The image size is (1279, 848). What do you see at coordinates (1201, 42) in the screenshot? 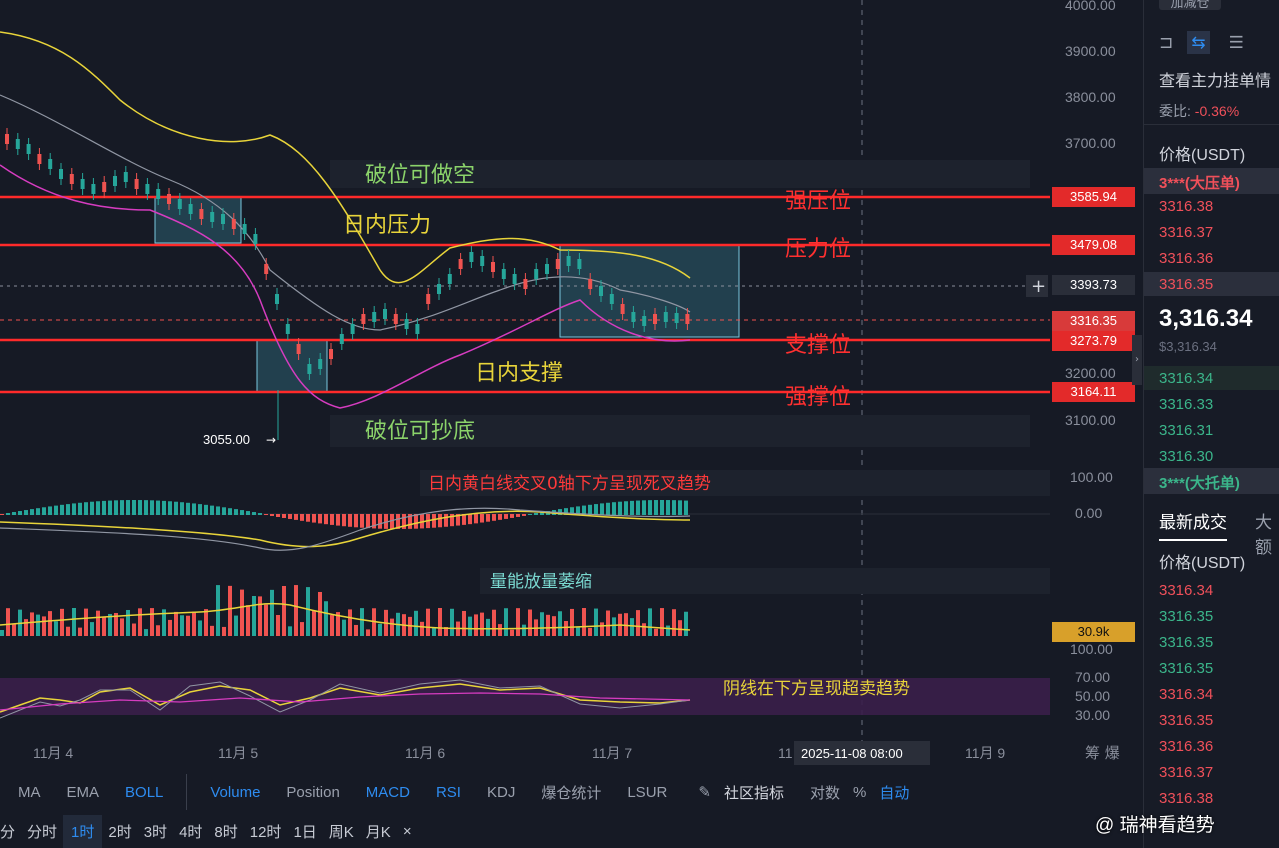
I see `layout-icons: ⊐ ⇆ ☰` at bounding box center [1201, 42].